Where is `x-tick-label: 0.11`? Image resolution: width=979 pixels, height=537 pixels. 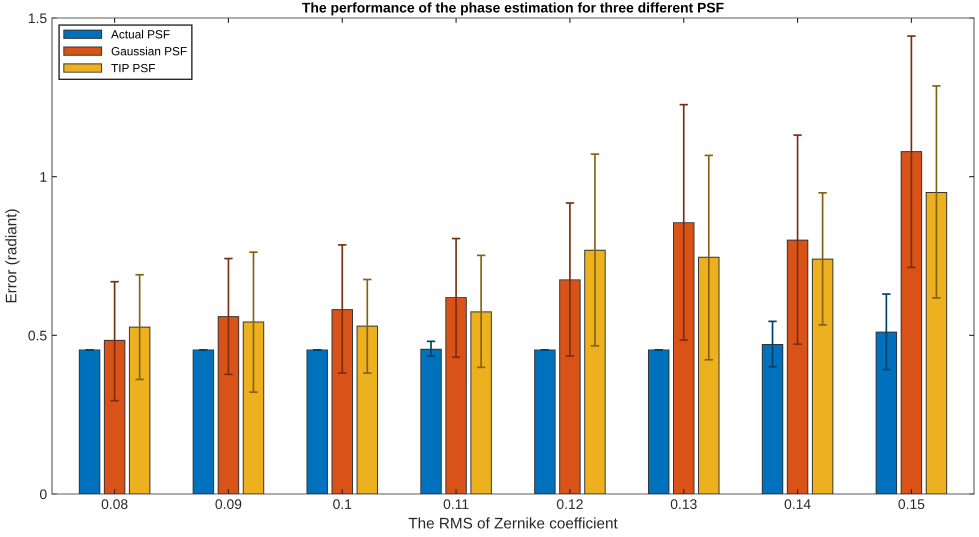 x-tick-label: 0.11 is located at coordinates (456, 504).